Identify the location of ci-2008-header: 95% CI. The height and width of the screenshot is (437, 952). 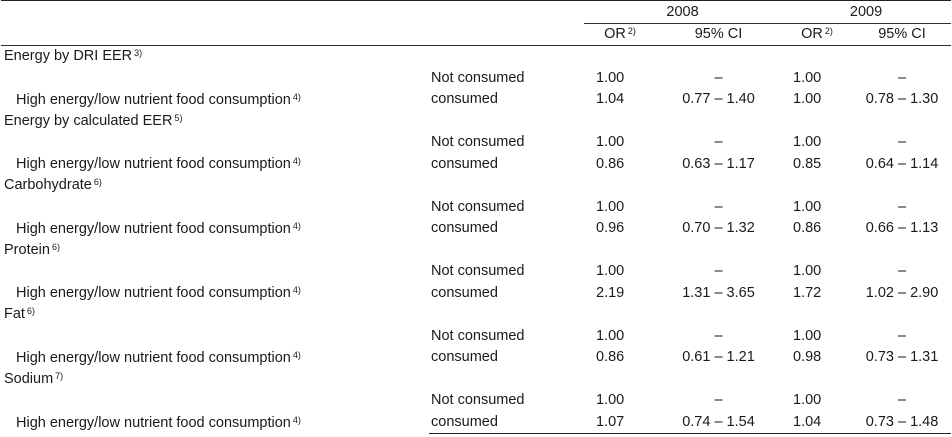
(719, 34).